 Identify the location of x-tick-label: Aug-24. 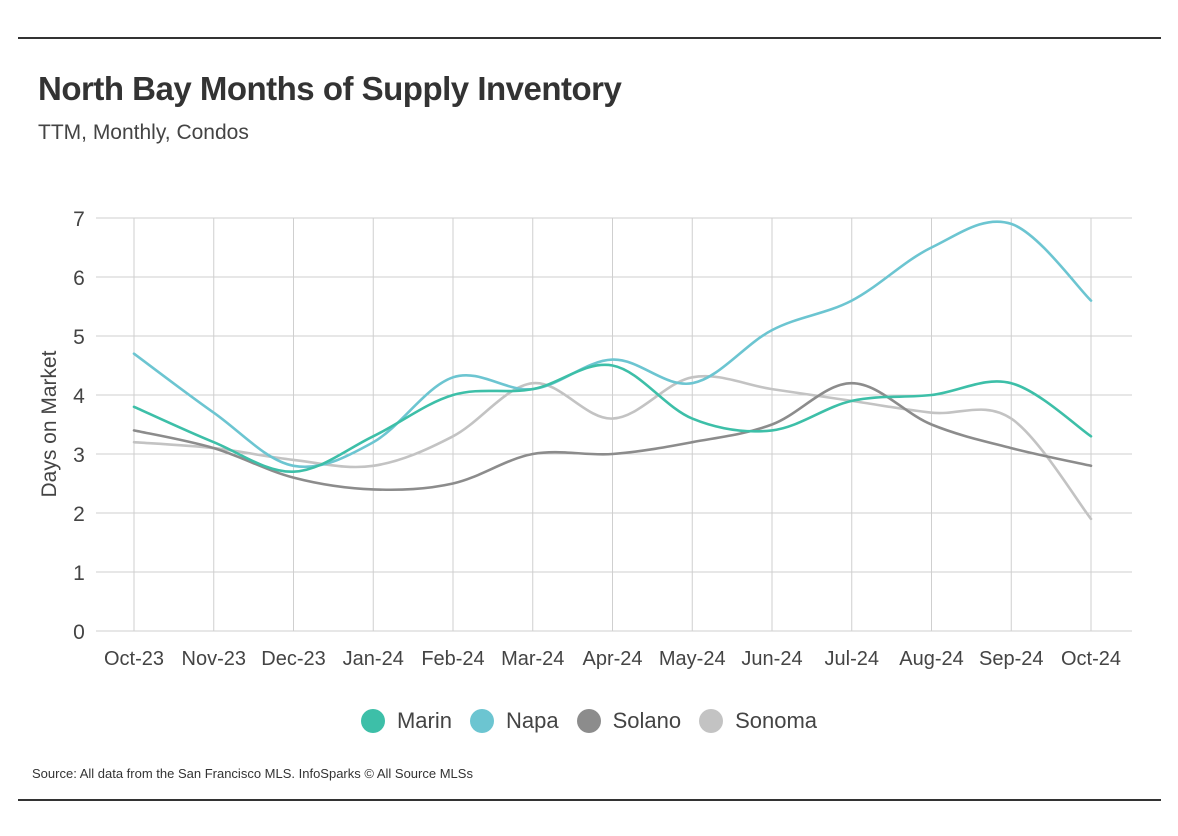
(931, 659).